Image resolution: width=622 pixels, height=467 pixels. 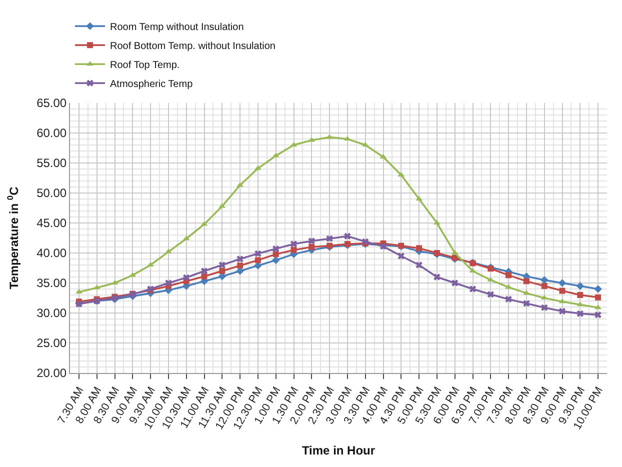 I want to click on y-tick-label: 55.00, so click(x=51, y=163).